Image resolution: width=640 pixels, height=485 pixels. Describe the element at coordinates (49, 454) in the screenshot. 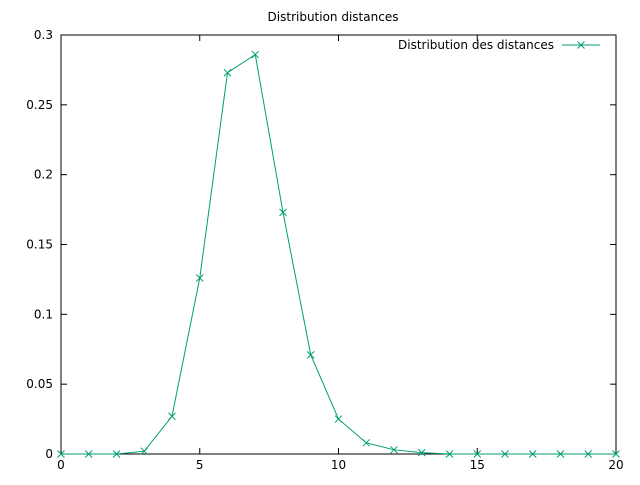

I see `y-tick-label: 0` at that location.